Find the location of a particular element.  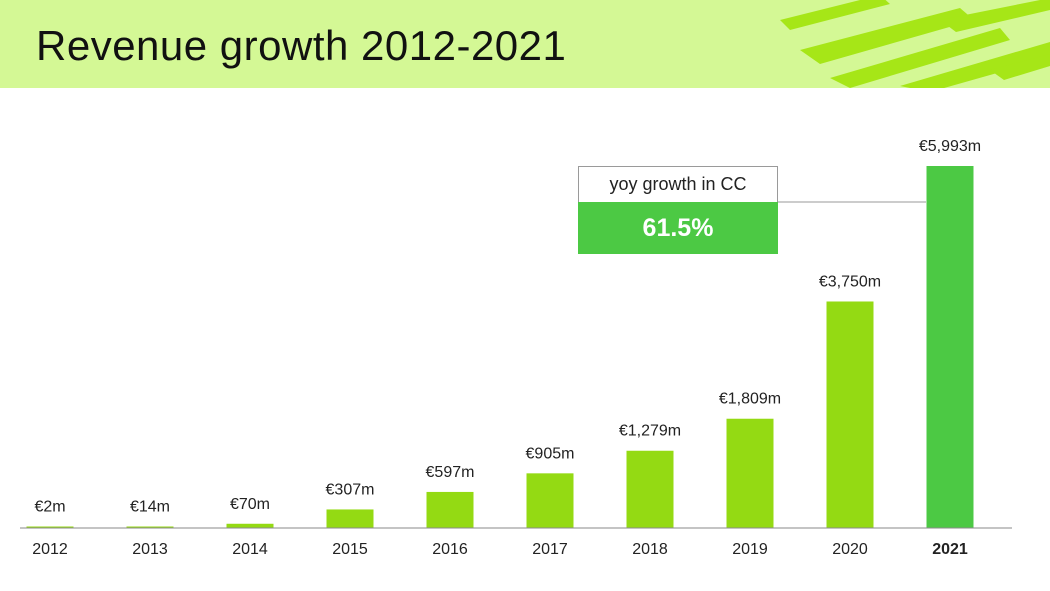

bar-2015 is located at coordinates (350, 518).